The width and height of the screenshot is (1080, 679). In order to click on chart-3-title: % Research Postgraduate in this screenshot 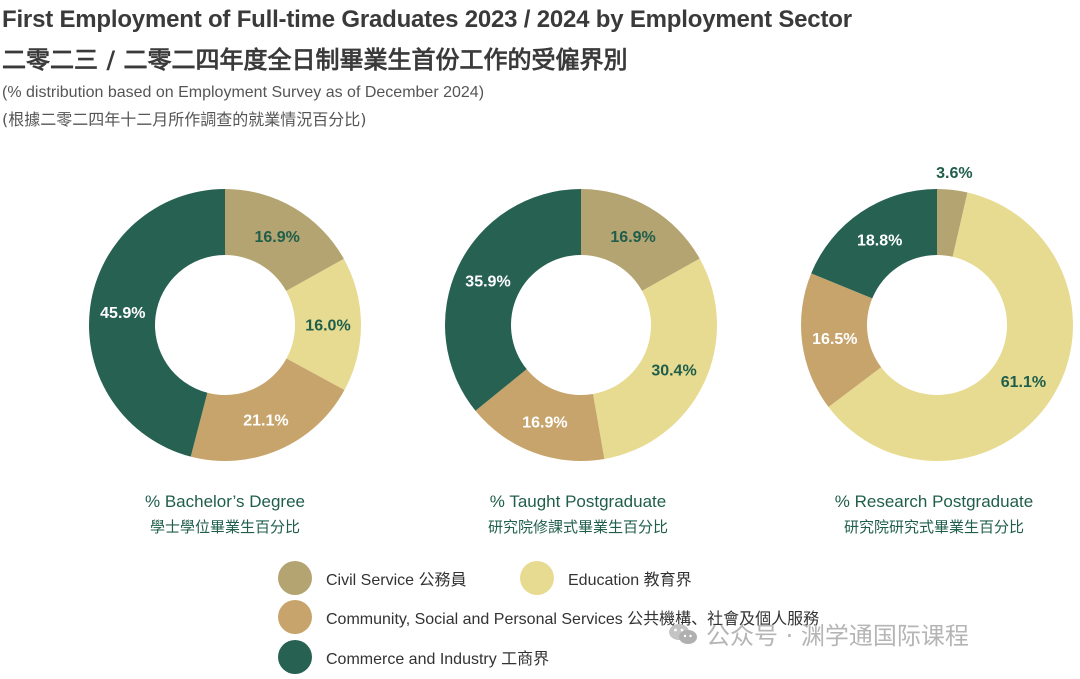, I will do `click(934, 501)`.